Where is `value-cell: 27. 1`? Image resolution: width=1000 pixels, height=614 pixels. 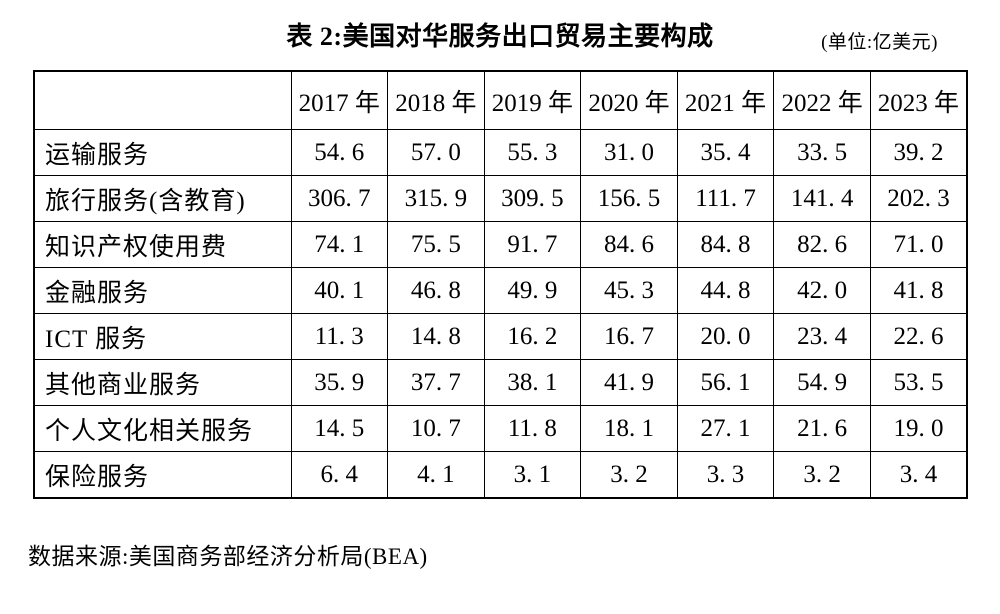 value-cell: 27. 1 is located at coordinates (725, 428).